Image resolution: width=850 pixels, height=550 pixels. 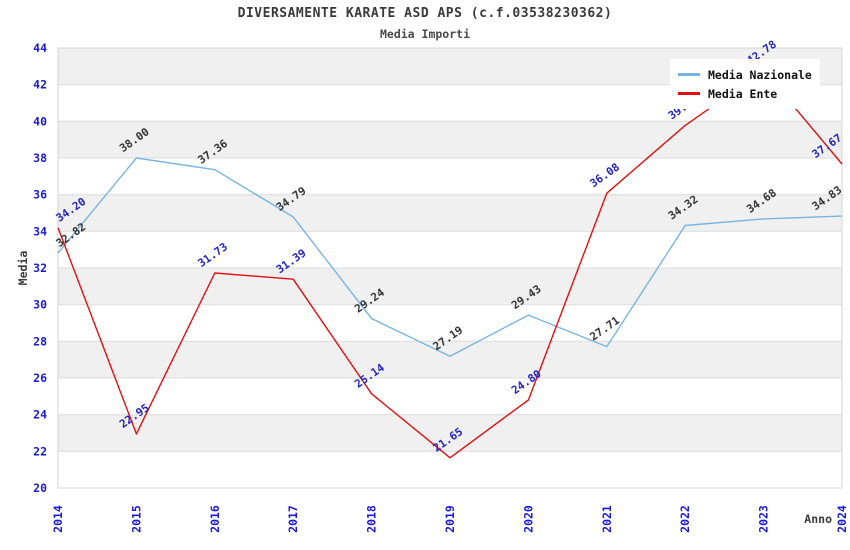 What do you see at coordinates (40, 415) in the screenshot?
I see `y-tick-label: 24` at bounding box center [40, 415].